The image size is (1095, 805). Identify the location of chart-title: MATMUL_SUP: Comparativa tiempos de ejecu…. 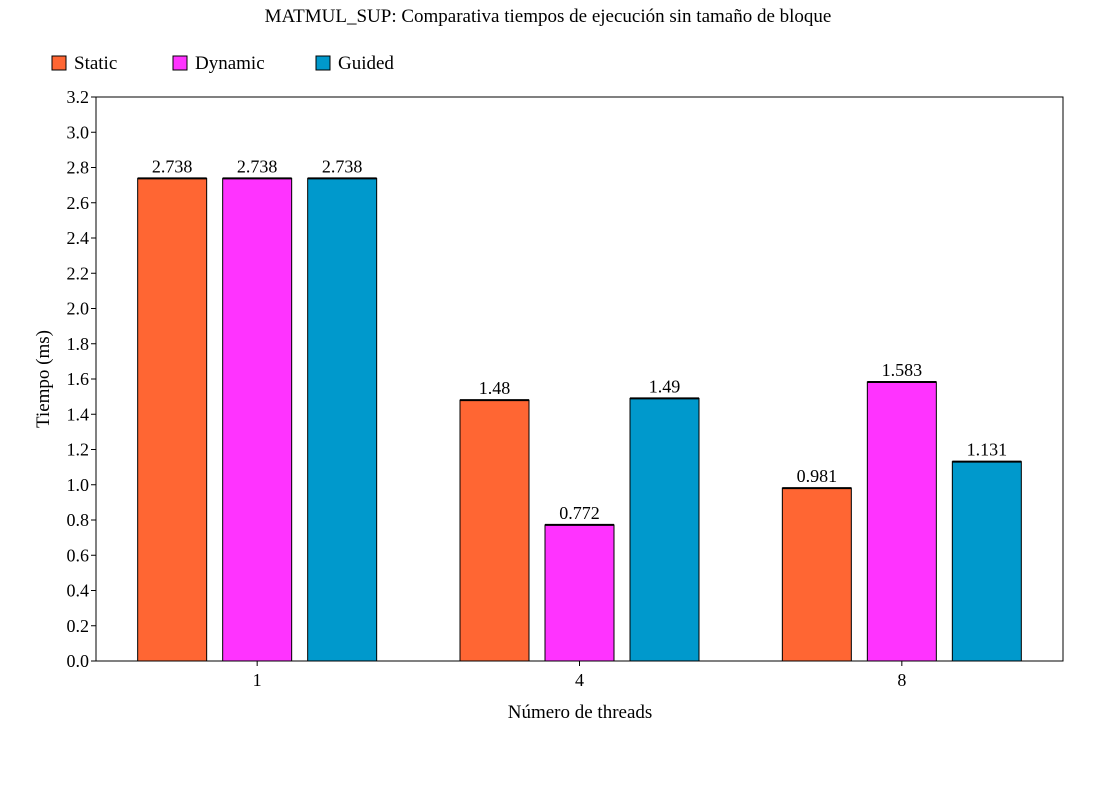
(548, 16).